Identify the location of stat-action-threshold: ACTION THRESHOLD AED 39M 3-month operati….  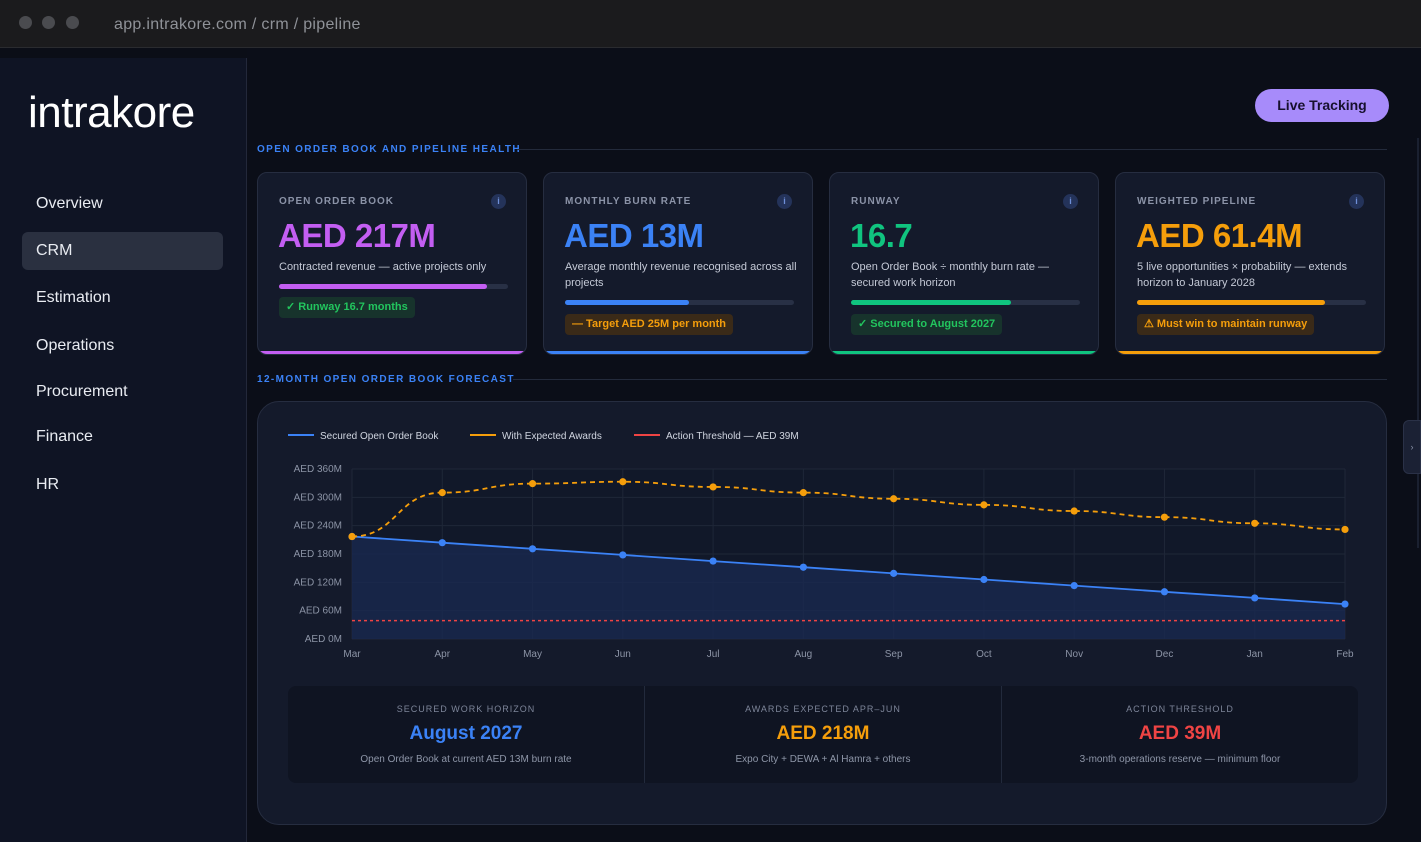
(1180, 734).